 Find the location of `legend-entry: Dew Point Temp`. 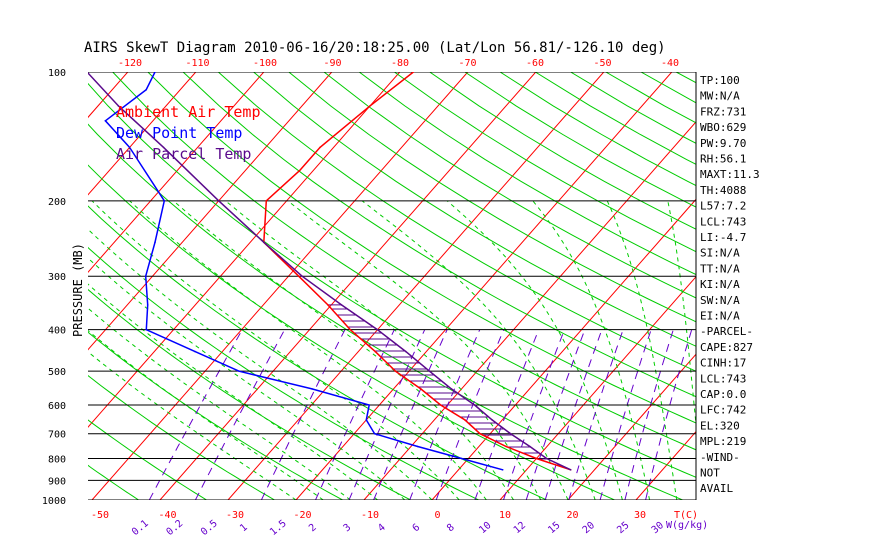

legend-entry: Dew Point Temp is located at coordinates (179, 133).